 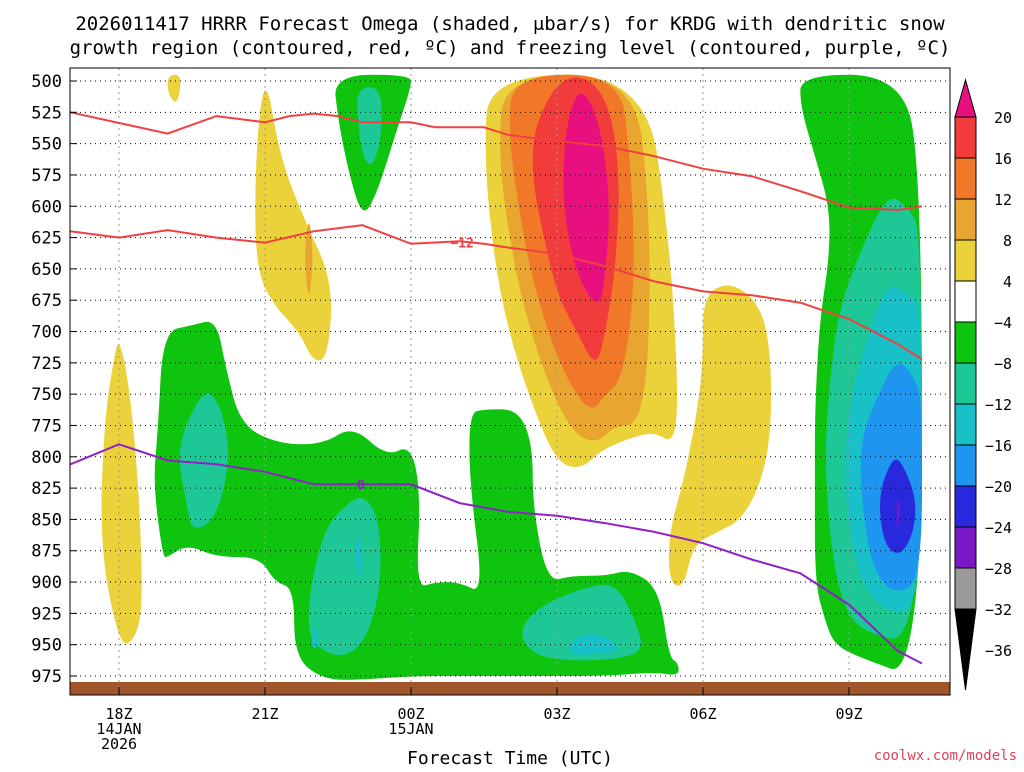 What do you see at coordinates (415, 365) in the screenshot?
I see `isotherm-labels: −12 0` at bounding box center [415, 365].